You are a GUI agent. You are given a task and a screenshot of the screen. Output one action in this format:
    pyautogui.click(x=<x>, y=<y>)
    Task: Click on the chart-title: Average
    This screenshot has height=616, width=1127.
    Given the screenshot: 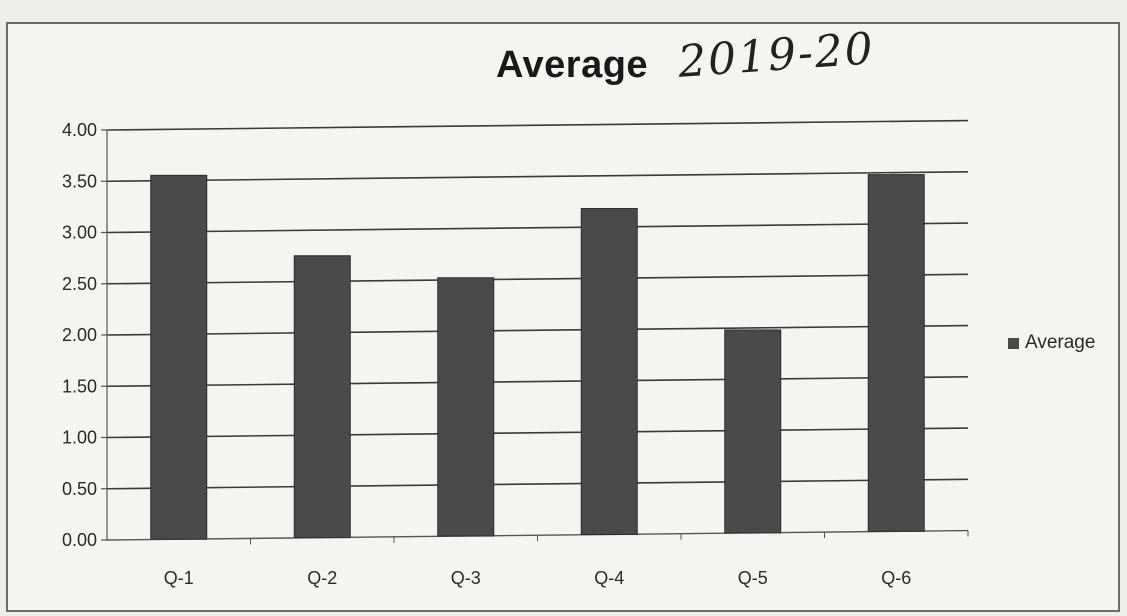 What is the action you would take?
    pyautogui.click(x=572, y=65)
    